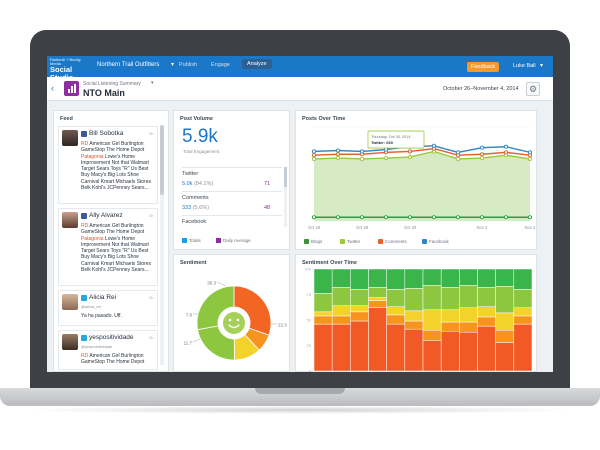 This screenshot has width=600, height=450. What do you see at coordinates (483, 67) in the screenshot?
I see `feedback-button: Feedback` at bounding box center [483, 67].